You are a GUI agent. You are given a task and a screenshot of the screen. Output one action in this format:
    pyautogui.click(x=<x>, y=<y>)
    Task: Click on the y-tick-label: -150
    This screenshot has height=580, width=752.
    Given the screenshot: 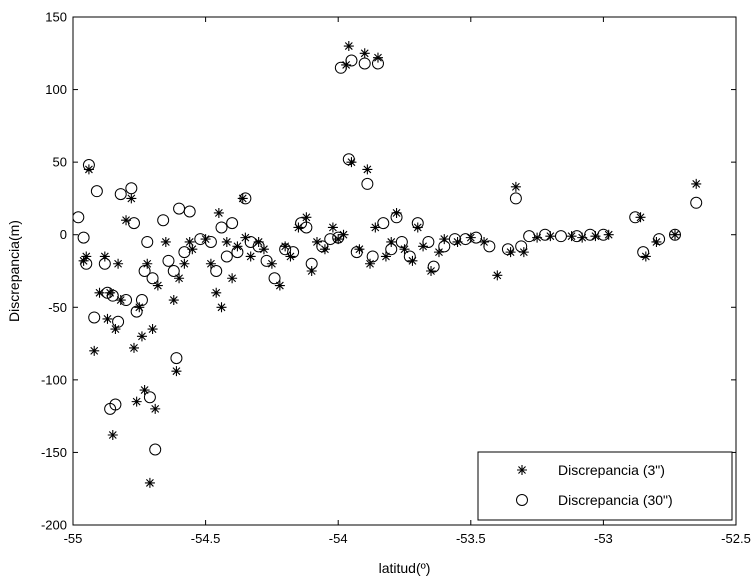 What is the action you would take?
    pyautogui.click(x=54, y=452)
    